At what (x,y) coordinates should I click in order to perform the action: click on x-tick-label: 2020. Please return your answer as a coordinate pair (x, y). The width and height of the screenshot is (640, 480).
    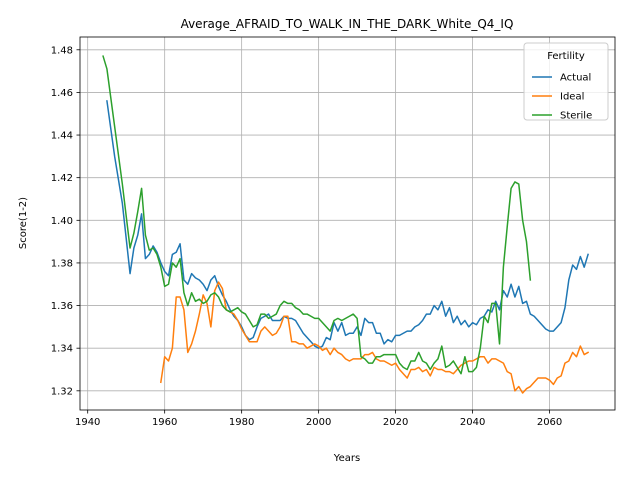
    Looking at the image, I should click on (395, 422).